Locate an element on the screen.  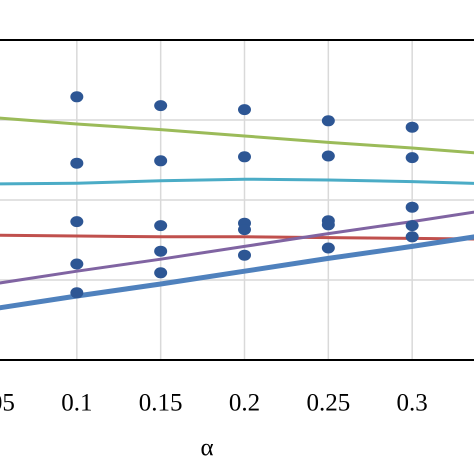
x-tick-label: 0.3 is located at coordinates (412, 403).